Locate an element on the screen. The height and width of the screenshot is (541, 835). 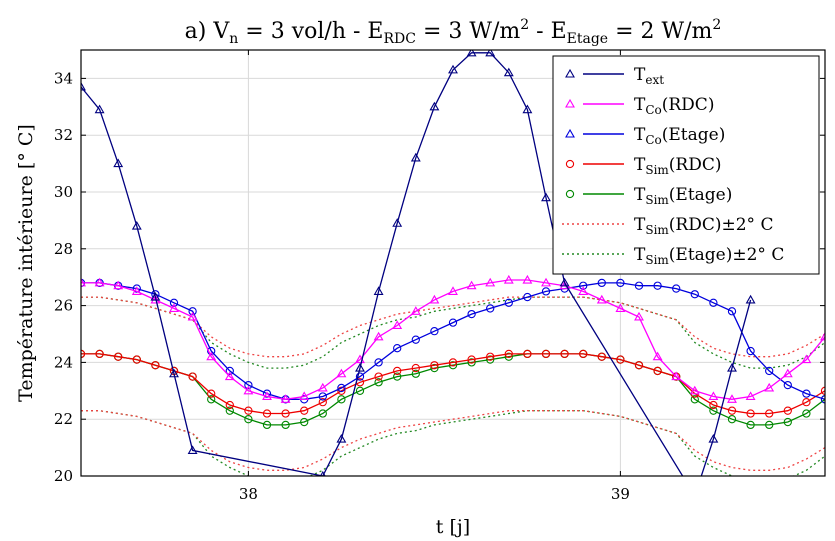
tsim-rdc-line is located at coordinates (453, 384).